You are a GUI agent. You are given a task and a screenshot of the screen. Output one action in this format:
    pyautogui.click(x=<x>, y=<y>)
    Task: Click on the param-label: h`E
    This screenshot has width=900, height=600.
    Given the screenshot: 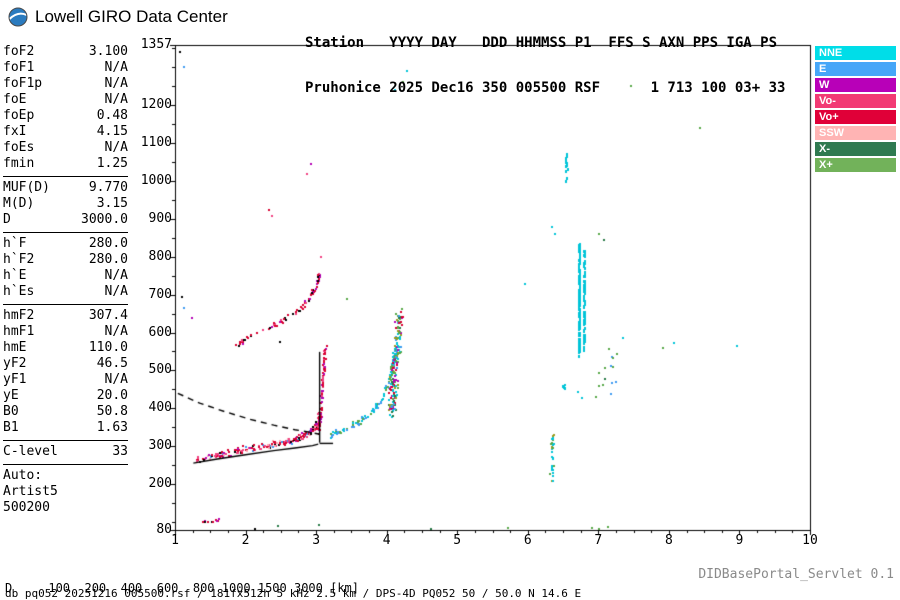 What is the action you would take?
    pyautogui.click(x=15, y=275)
    